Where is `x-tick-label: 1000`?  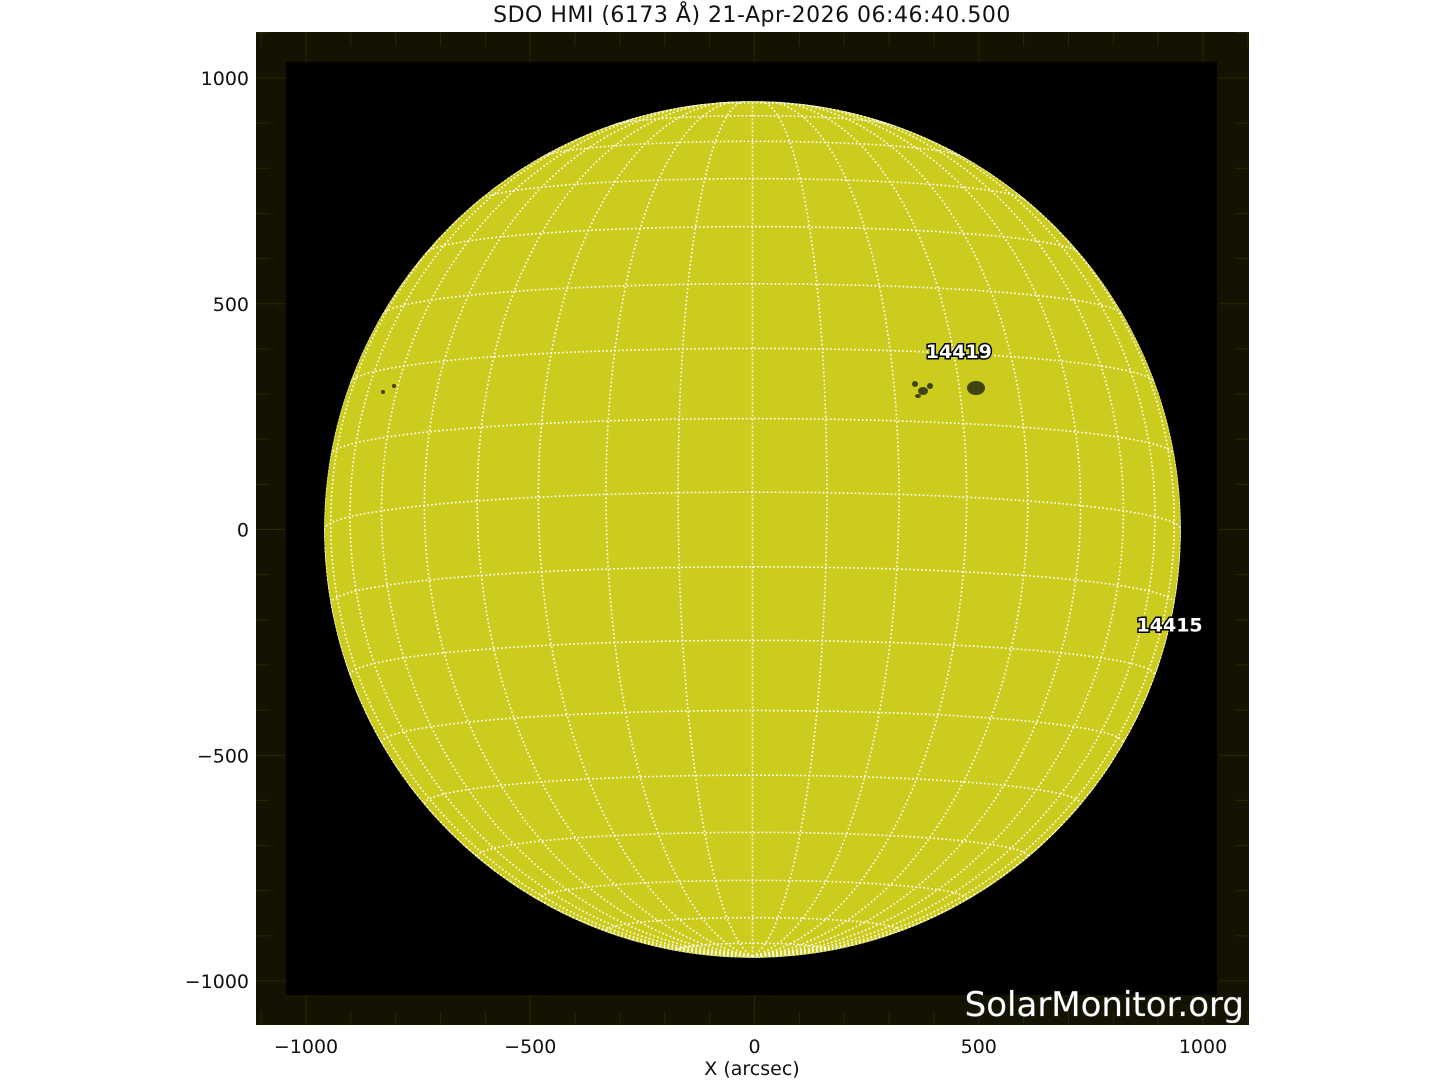
x-tick-label: 1000 is located at coordinates (1203, 1047).